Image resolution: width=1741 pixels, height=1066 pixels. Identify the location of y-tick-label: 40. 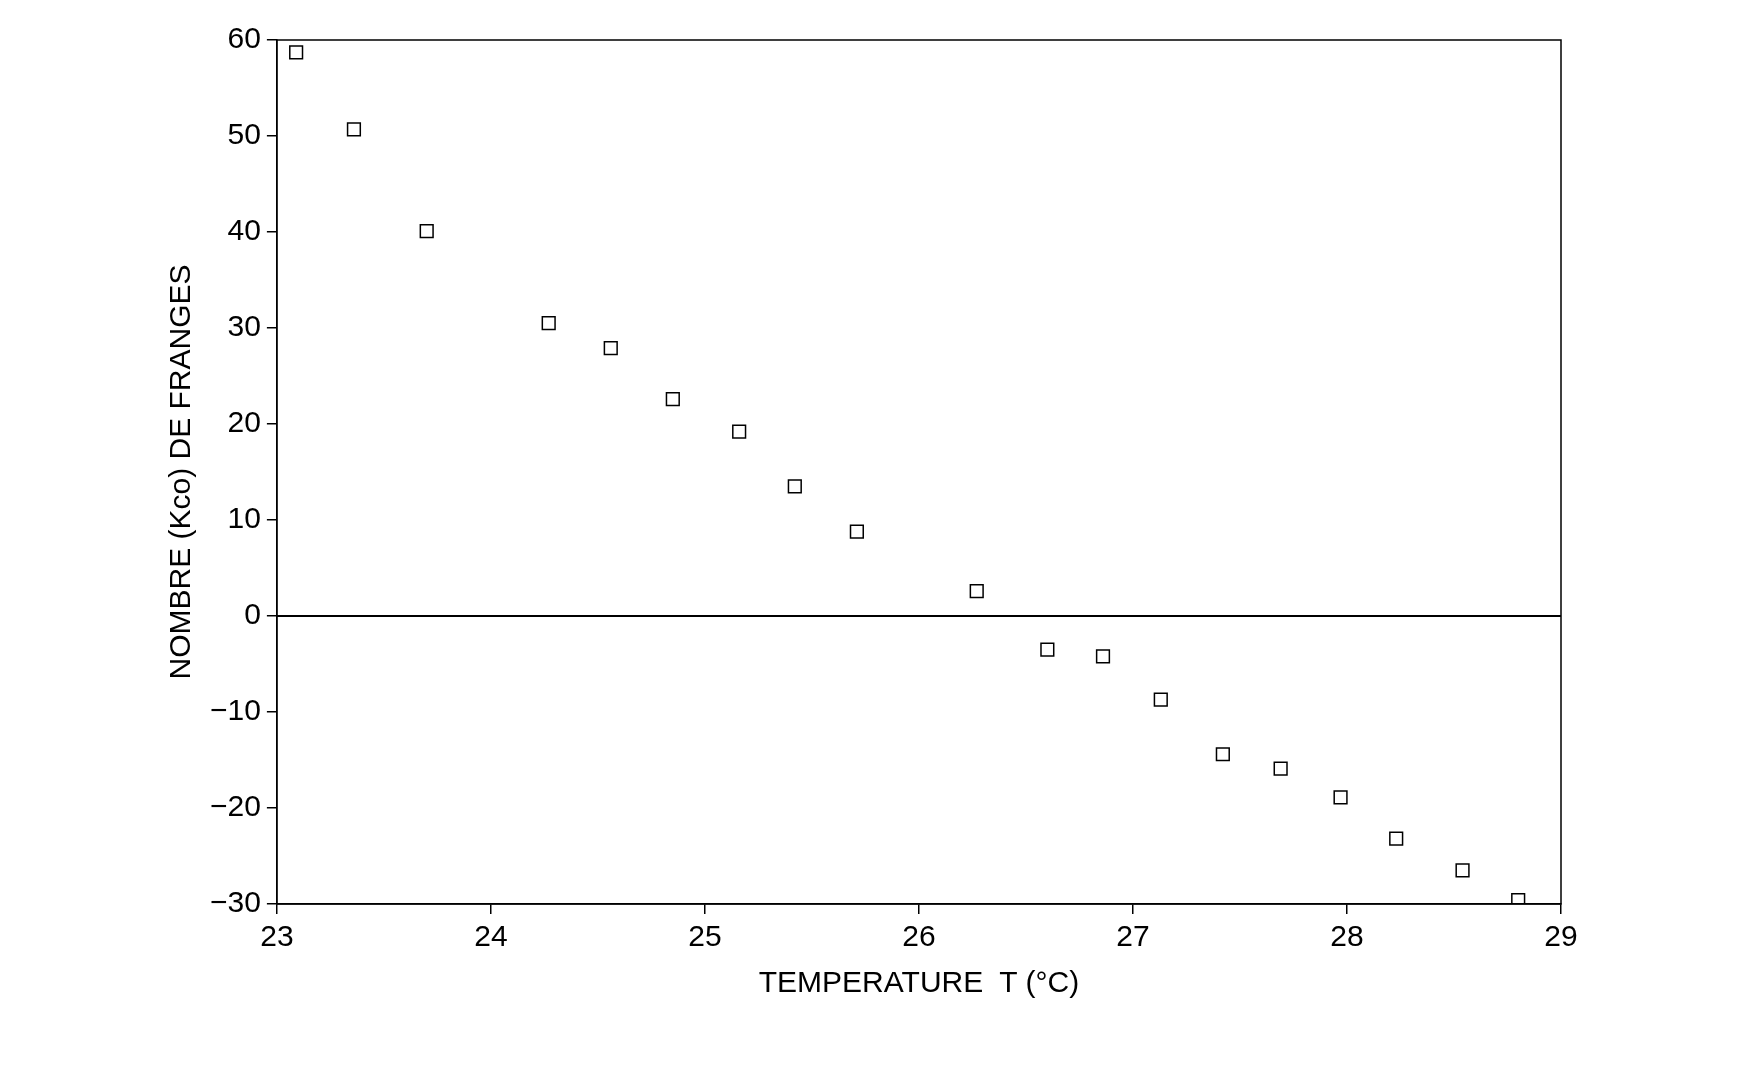
(244, 230).